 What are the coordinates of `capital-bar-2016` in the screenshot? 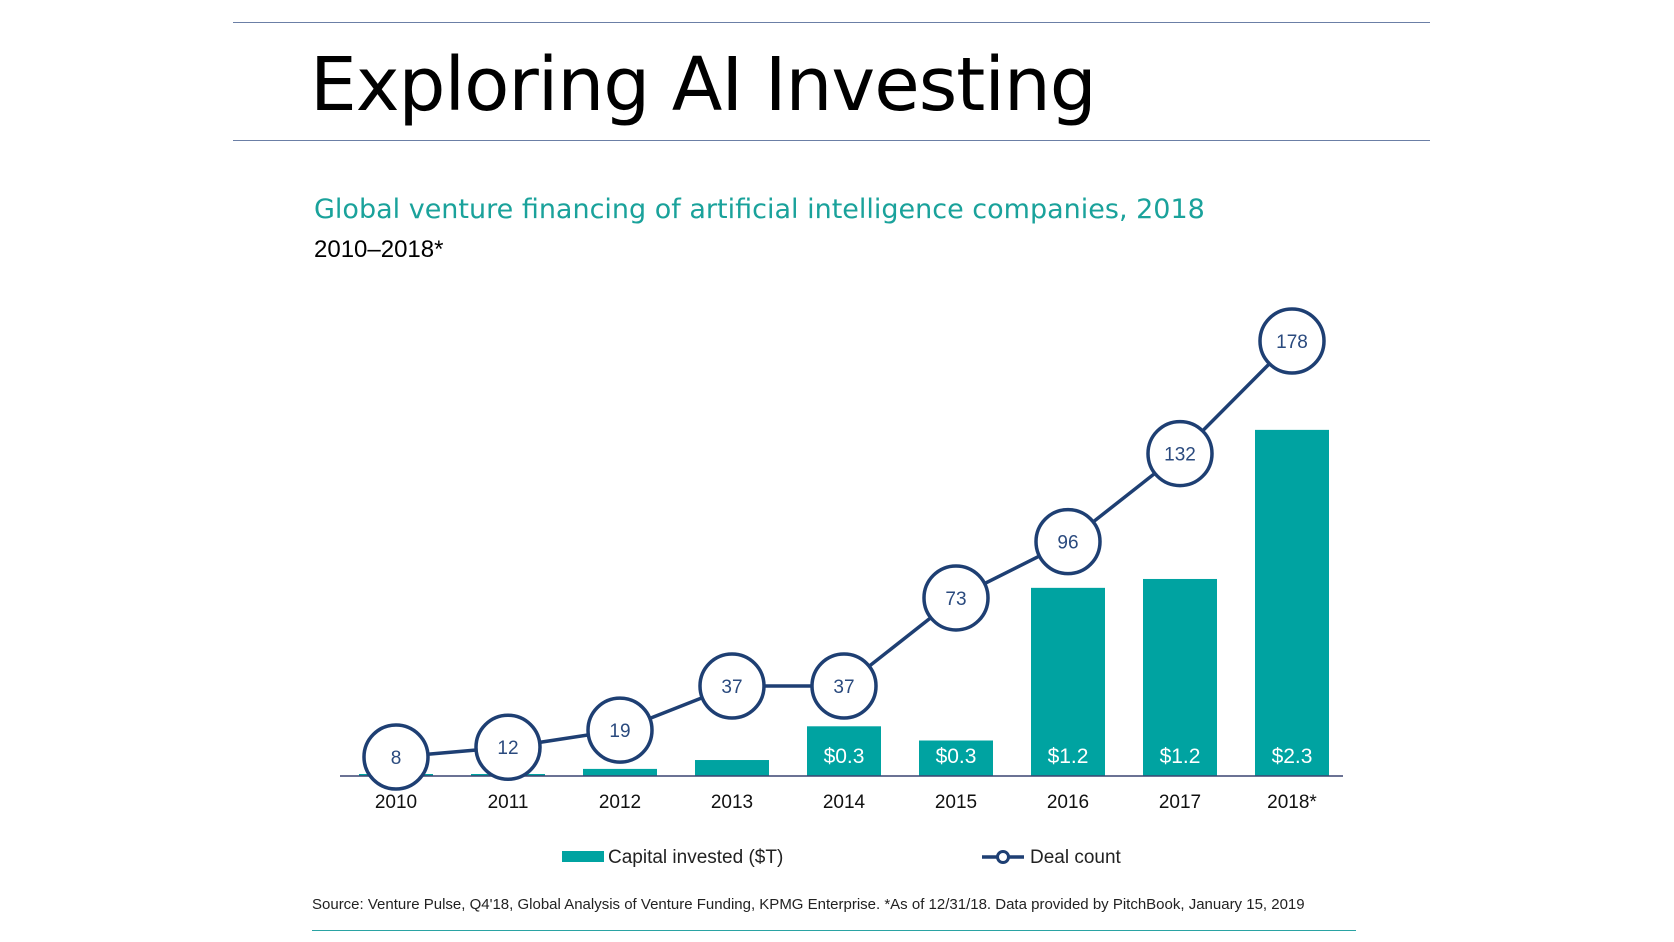 It's located at (1068, 681).